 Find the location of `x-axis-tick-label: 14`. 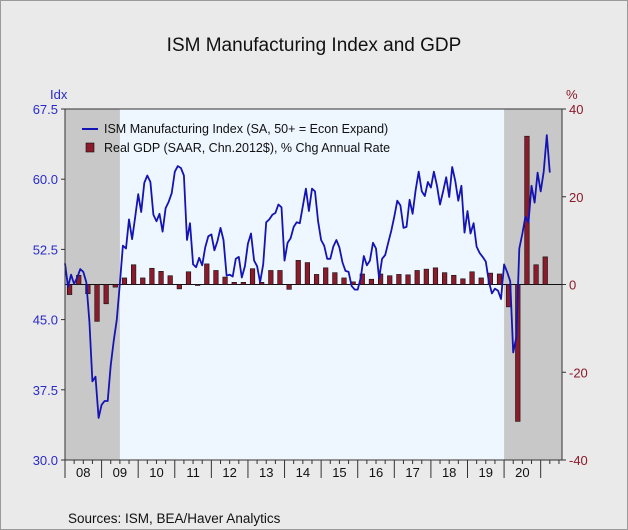

x-axis-tick-label: 14 is located at coordinates (303, 472).